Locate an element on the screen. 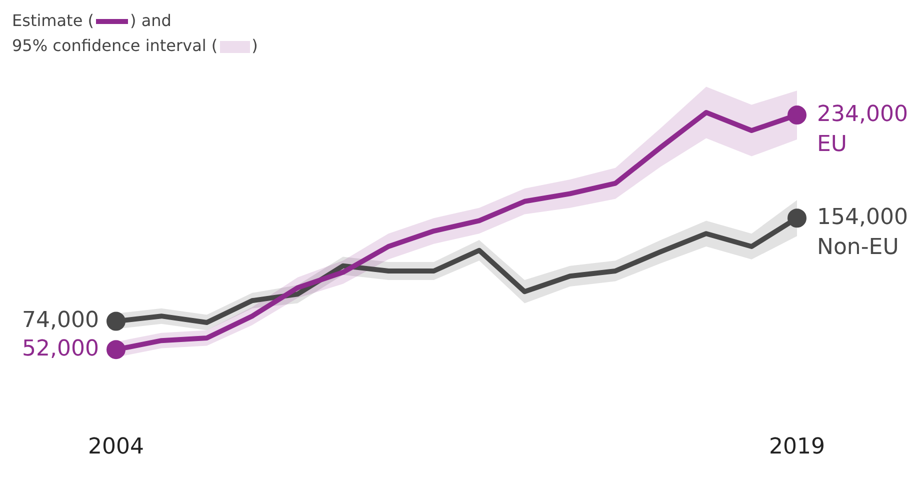 Image resolution: width=915 pixels, height=479 pixels. data-label: 74,000 is located at coordinates (60, 320).